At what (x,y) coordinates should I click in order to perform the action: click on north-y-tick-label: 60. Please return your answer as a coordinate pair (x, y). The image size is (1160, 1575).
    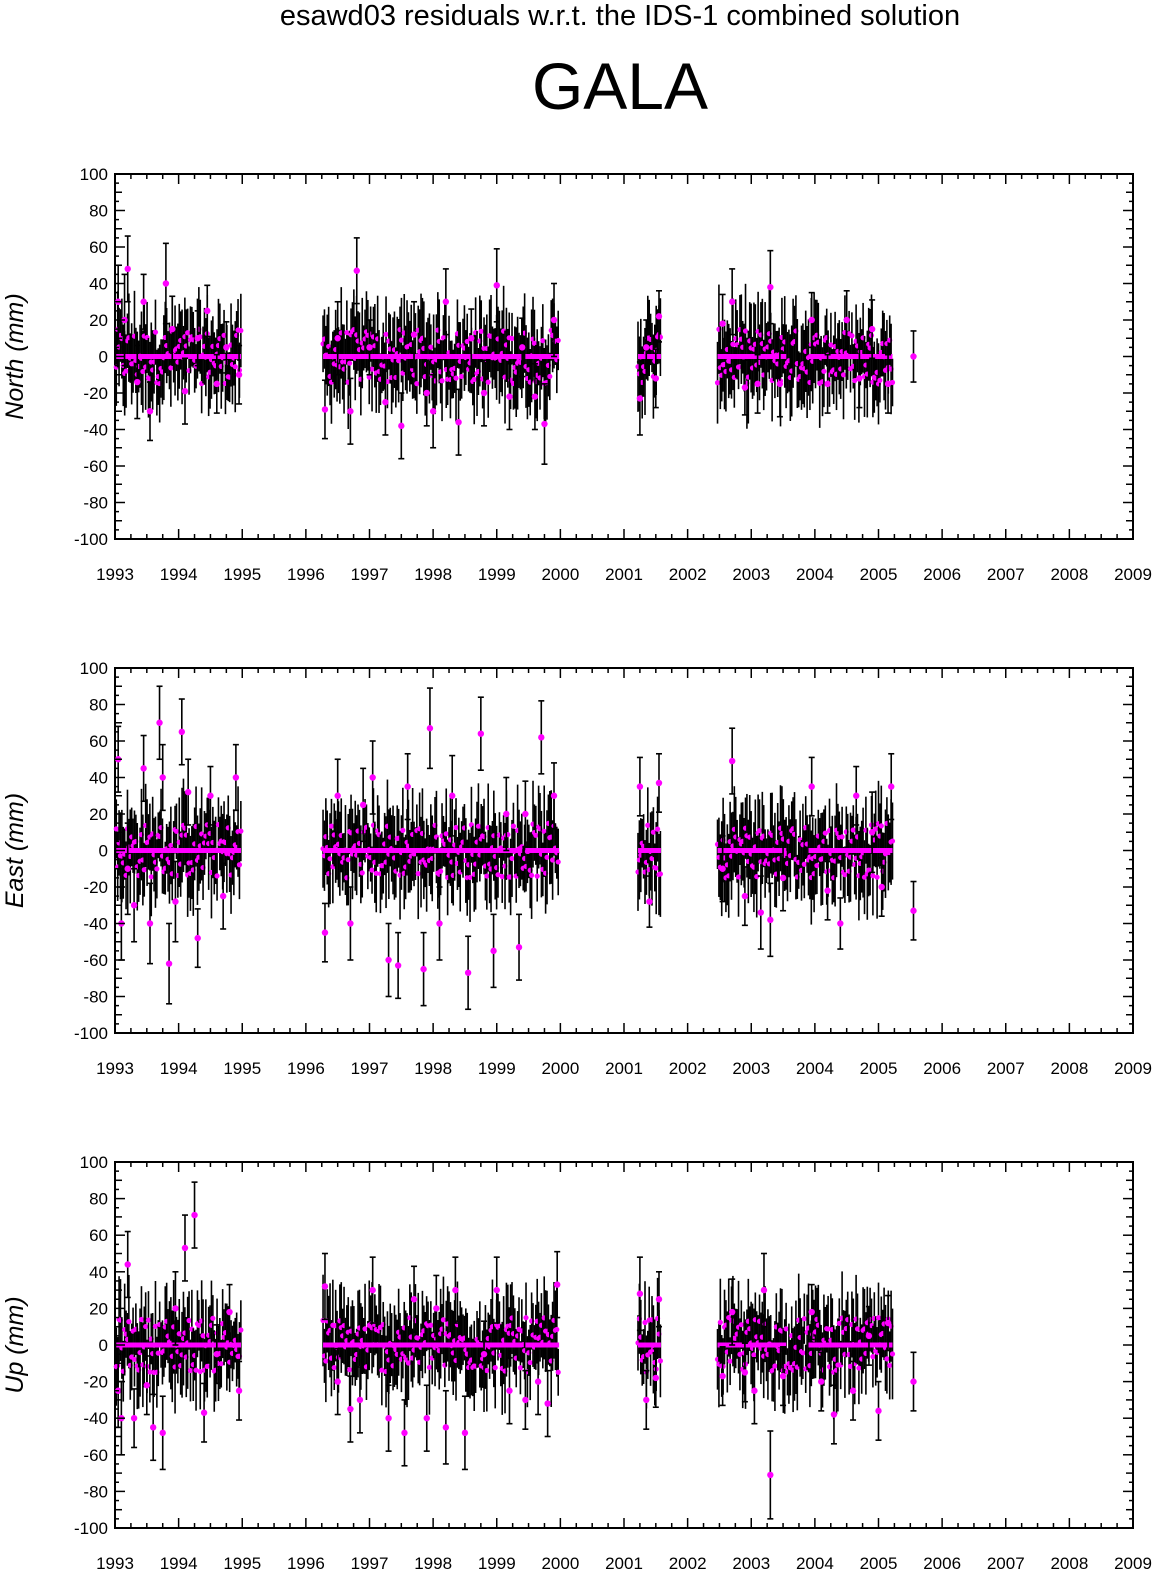
    Looking at the image, I should click on (98, 247).